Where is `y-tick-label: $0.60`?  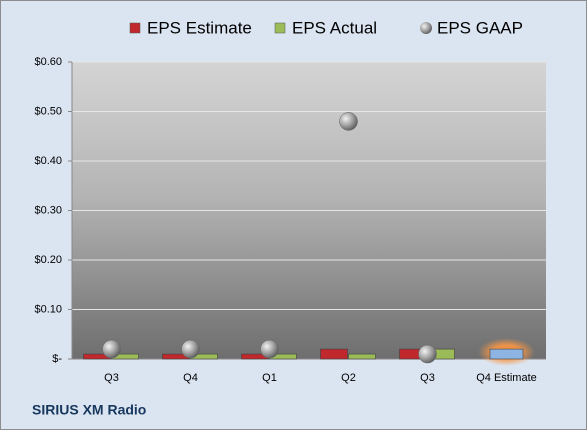 y-tick-label: $0.60 is located at coordinates (48, 62).